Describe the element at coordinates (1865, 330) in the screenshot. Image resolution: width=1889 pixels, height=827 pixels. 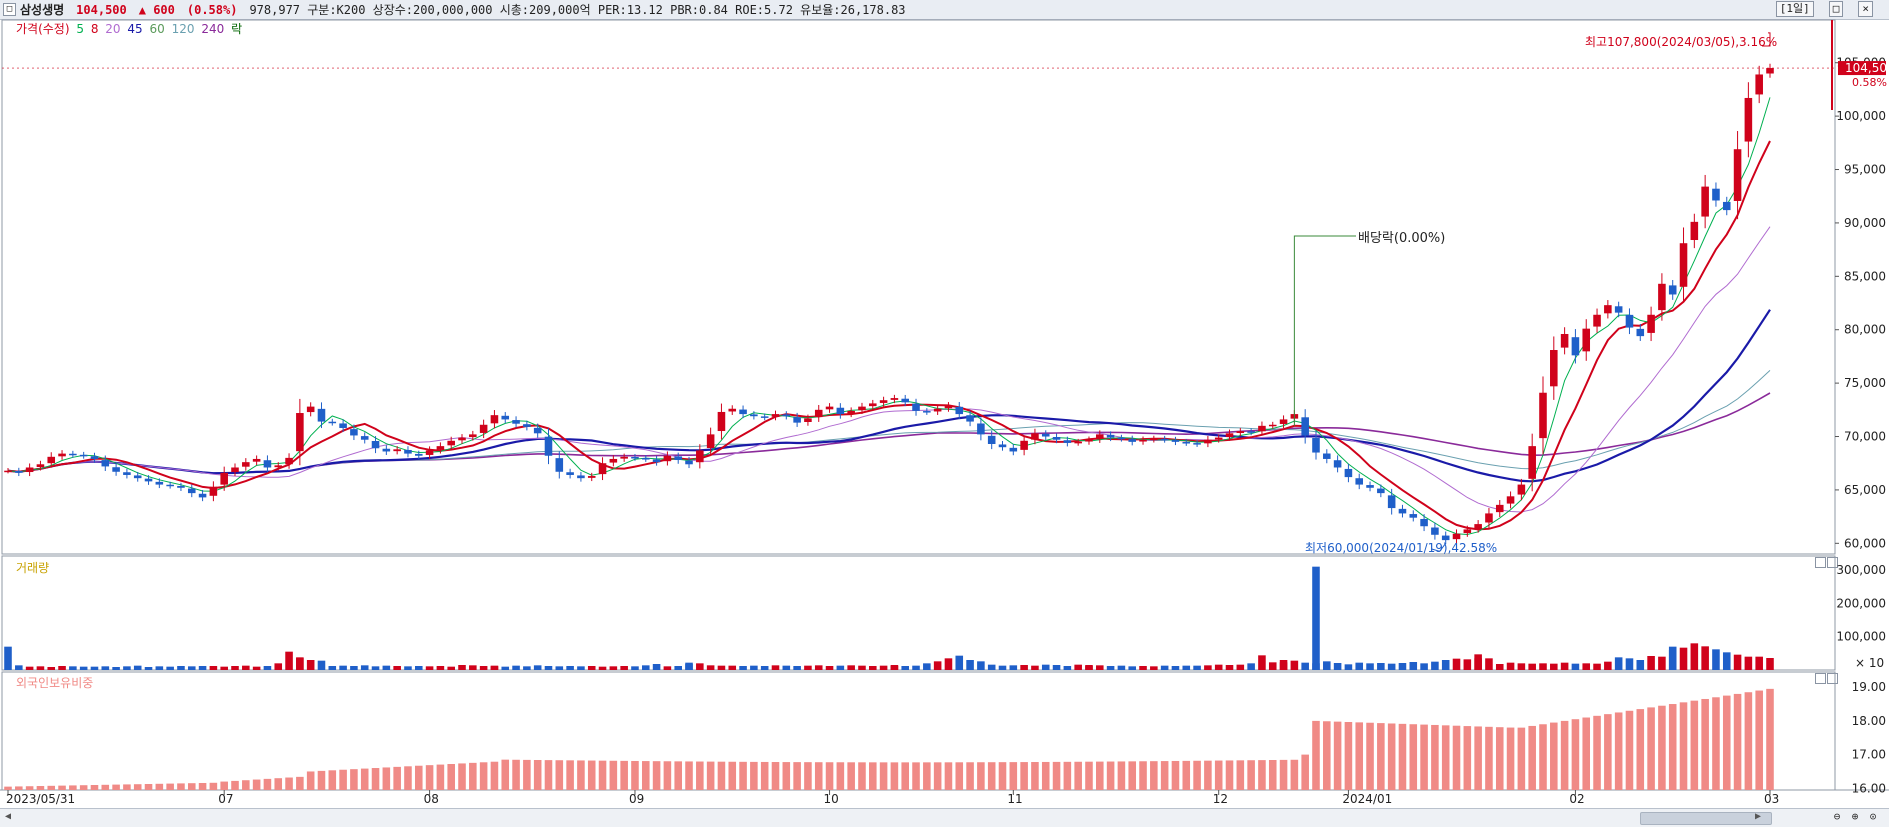
I see `price-tick-label: 80,000` at that location.